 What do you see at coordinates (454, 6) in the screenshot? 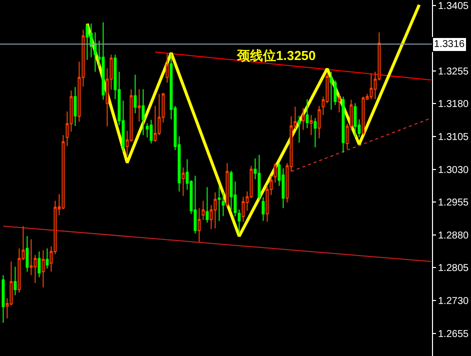
I see `y-tick-label: 1.3405` at bounding box center [454, 6].